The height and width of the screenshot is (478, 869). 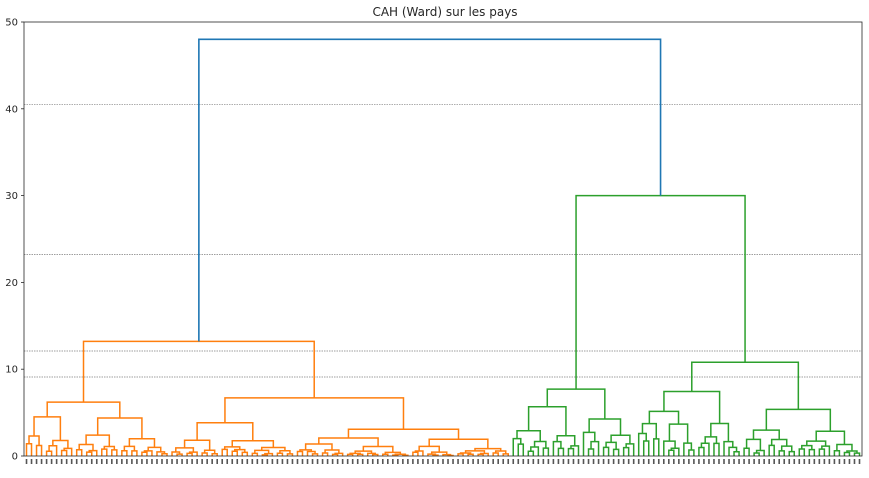 I want to click on chart-title: CAH (Ward) sur les pays, so click(x=444, y=12).